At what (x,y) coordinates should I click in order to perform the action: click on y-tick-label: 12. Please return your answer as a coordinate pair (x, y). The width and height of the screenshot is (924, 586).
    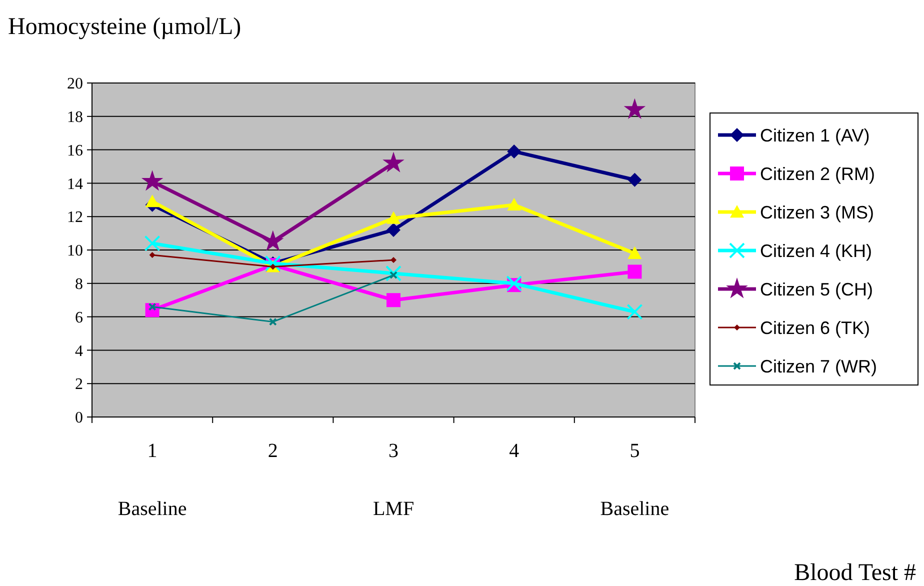
    Looking at the image, I should click on (75, 217).